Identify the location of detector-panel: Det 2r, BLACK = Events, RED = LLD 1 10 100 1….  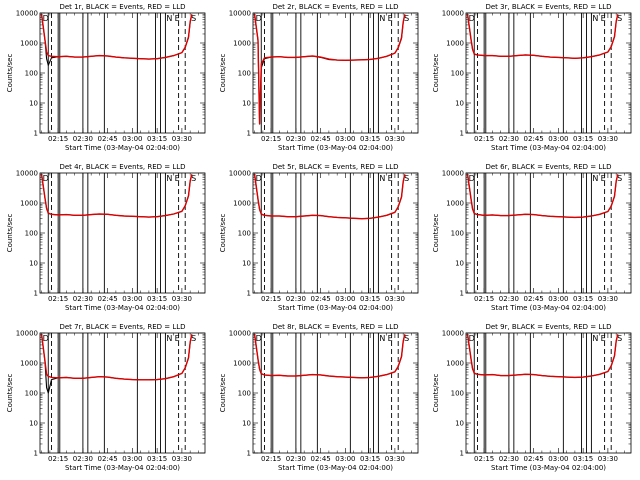
(319, 80).